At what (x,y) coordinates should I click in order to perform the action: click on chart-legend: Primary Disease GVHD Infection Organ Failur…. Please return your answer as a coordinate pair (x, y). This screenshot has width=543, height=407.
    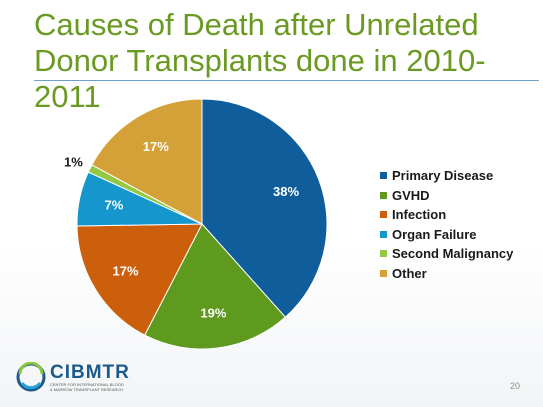
    Looking at the image, I should click on (446, 224).